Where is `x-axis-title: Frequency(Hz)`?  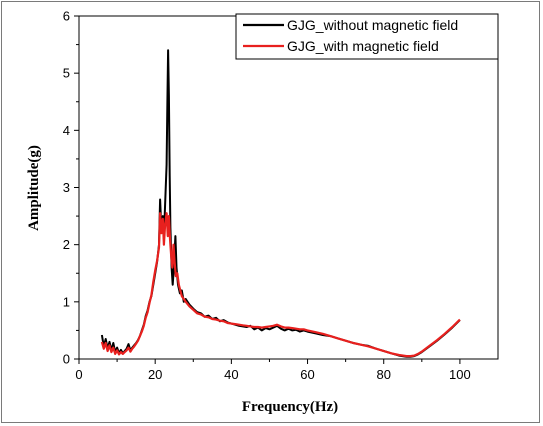 x-axis-title: Frequency(Hz) is located at coordinates (290, 407).